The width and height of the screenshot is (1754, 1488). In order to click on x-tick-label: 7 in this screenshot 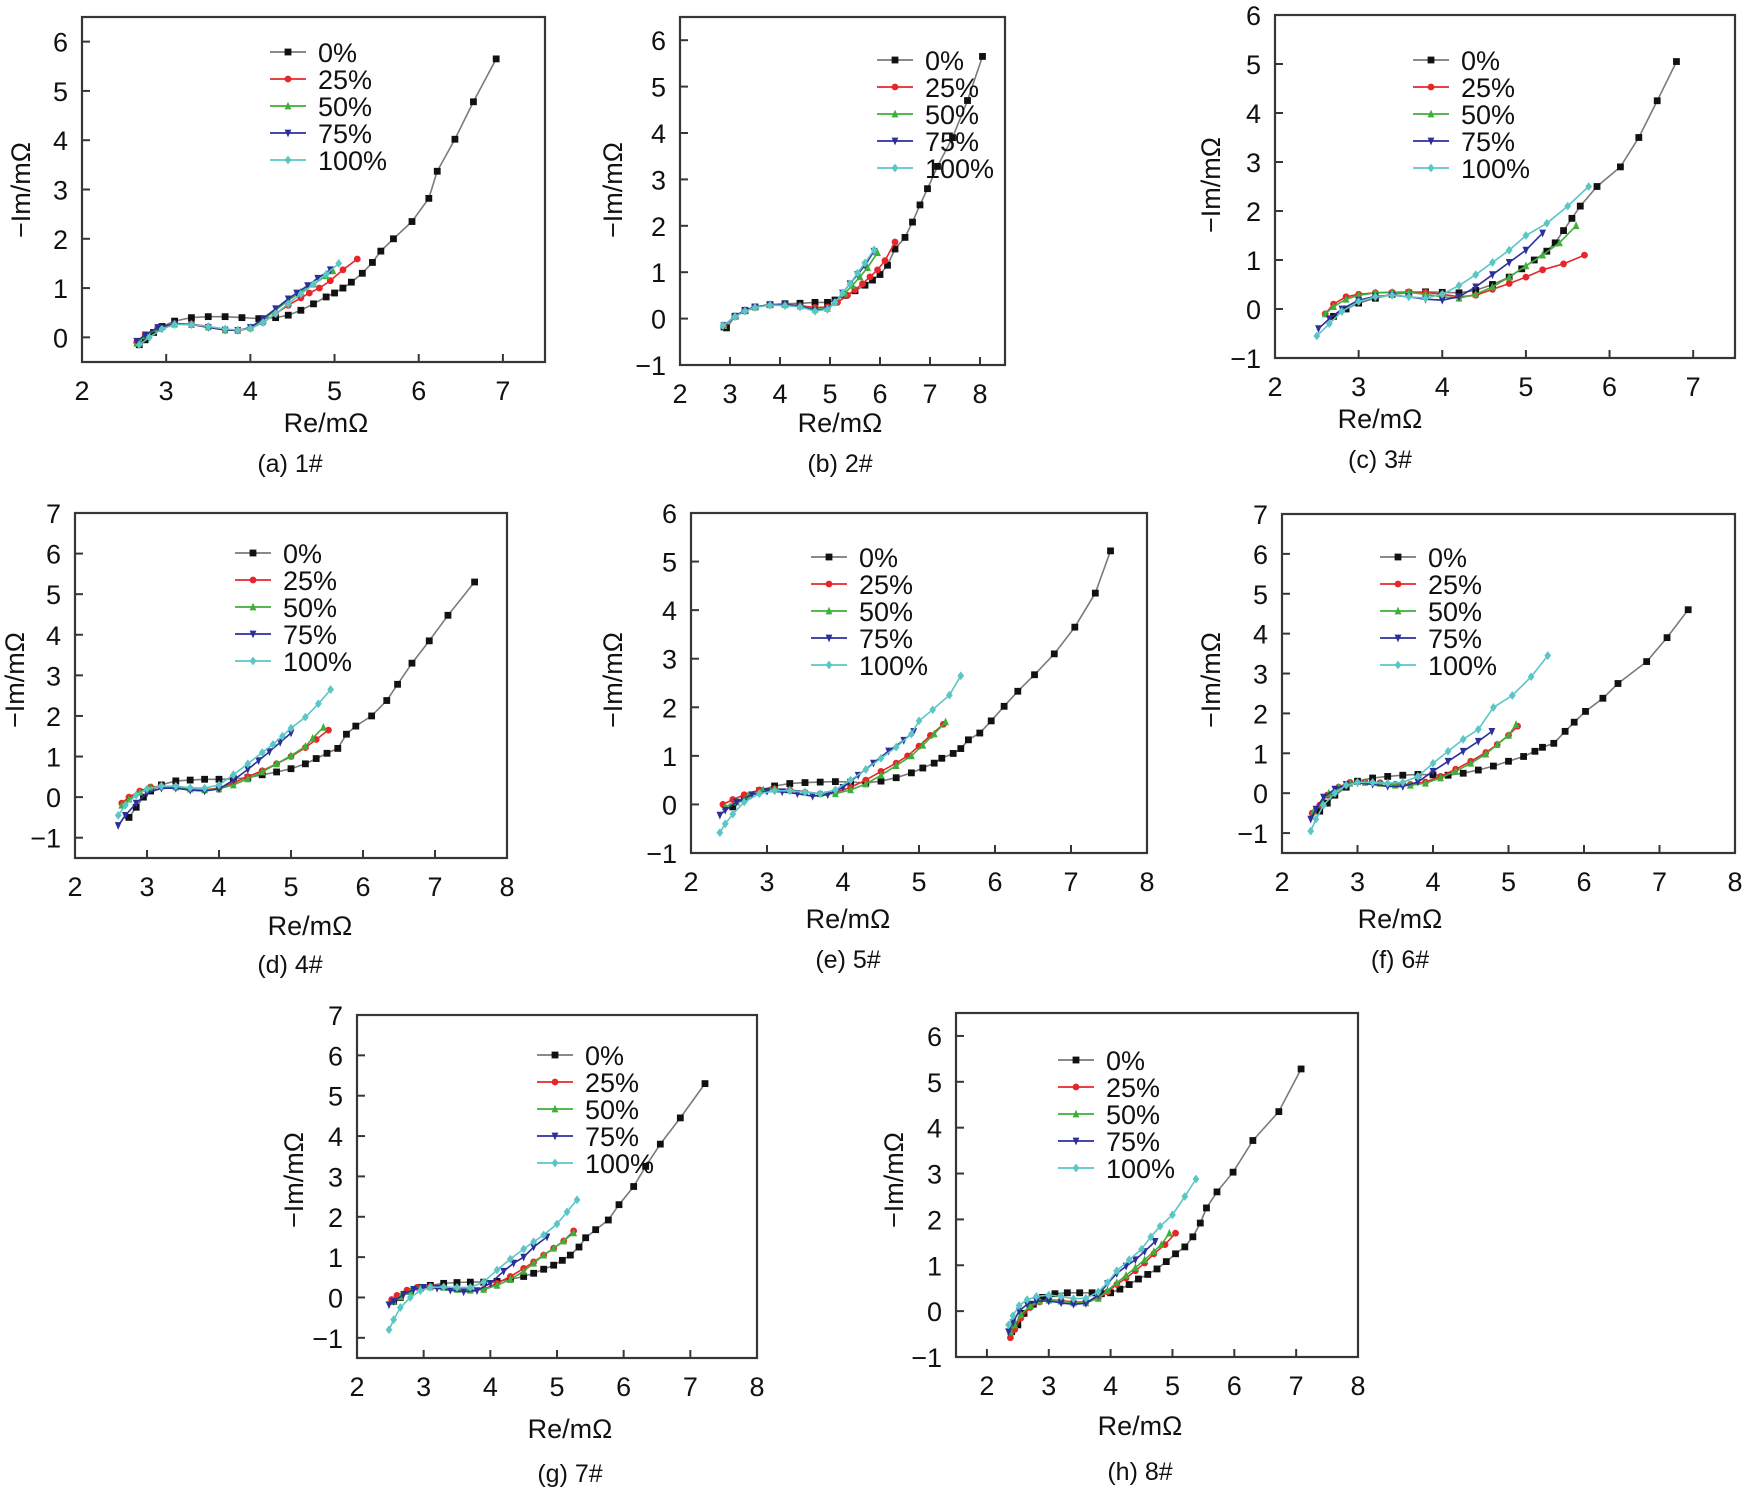, I will do `click(1693, 387)`.